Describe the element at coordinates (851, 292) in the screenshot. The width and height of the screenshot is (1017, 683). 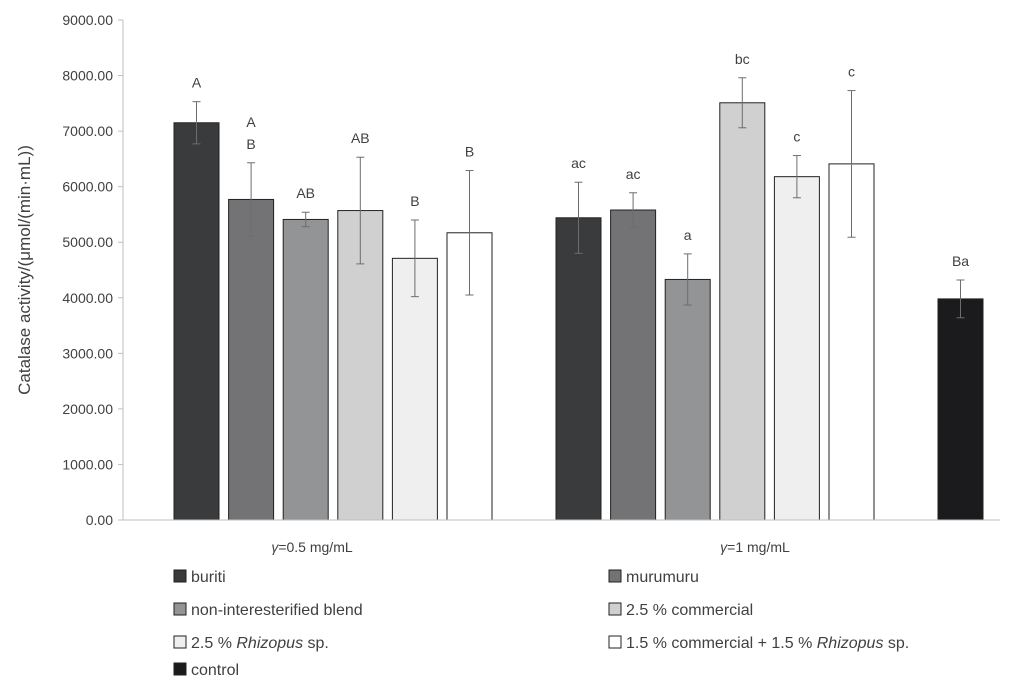
I see `bar-1-5-commercial-1-5-rhizopus-sp-: c` at that location.